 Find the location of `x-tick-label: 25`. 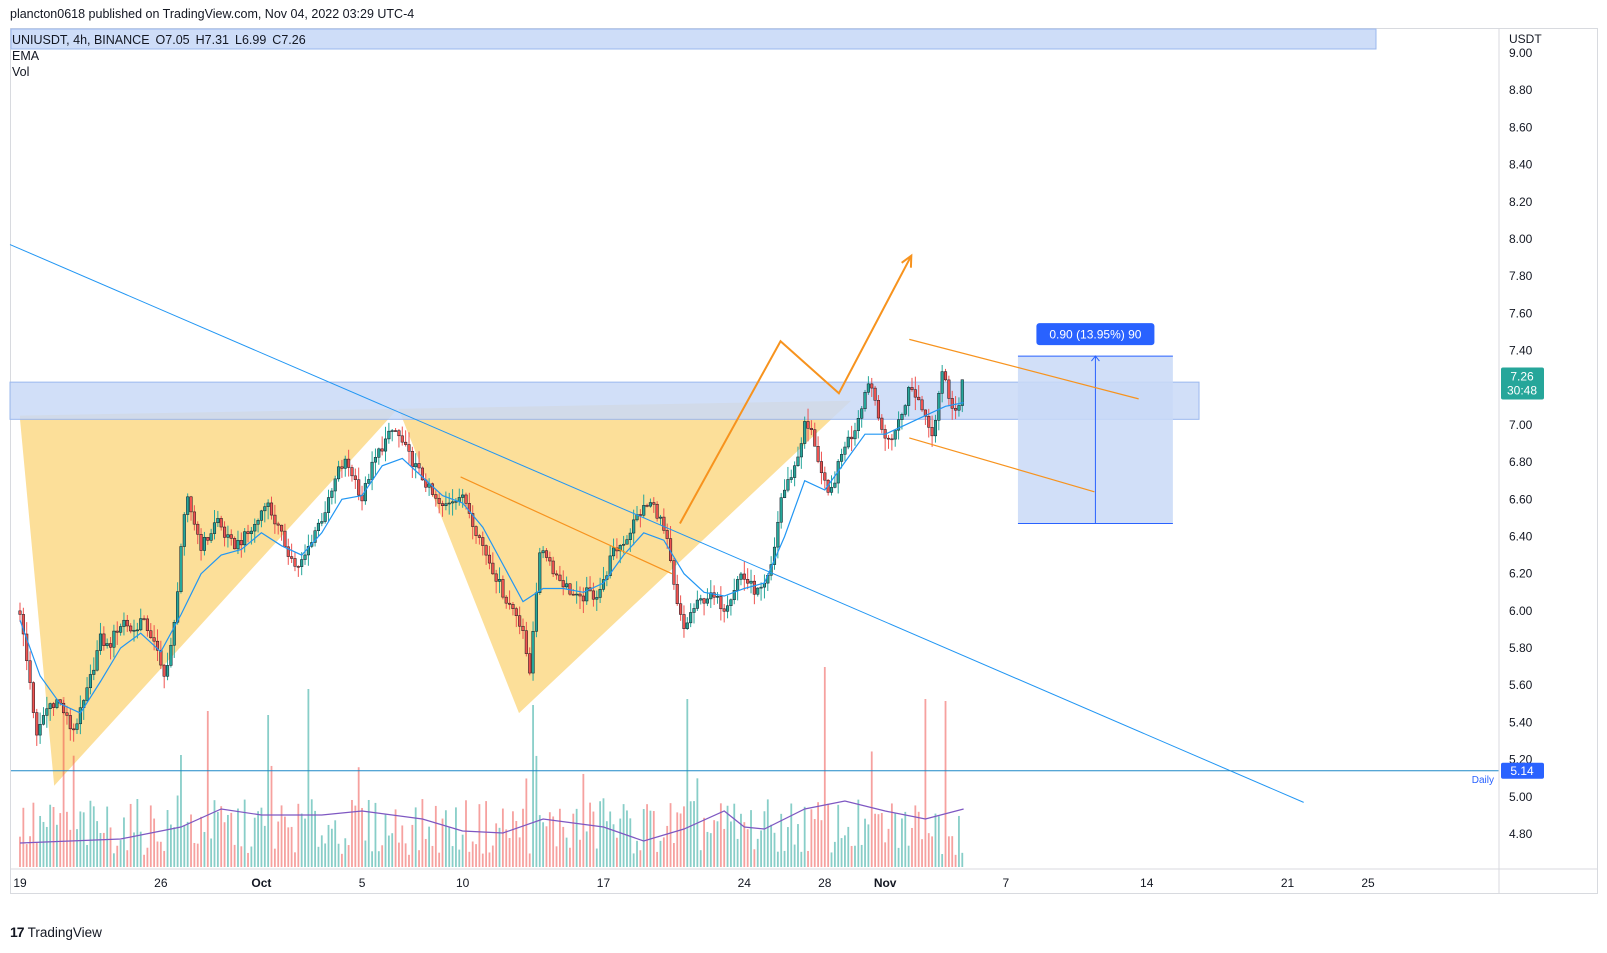

x-tick-label: 25 is located at coordinates (1368, 883).